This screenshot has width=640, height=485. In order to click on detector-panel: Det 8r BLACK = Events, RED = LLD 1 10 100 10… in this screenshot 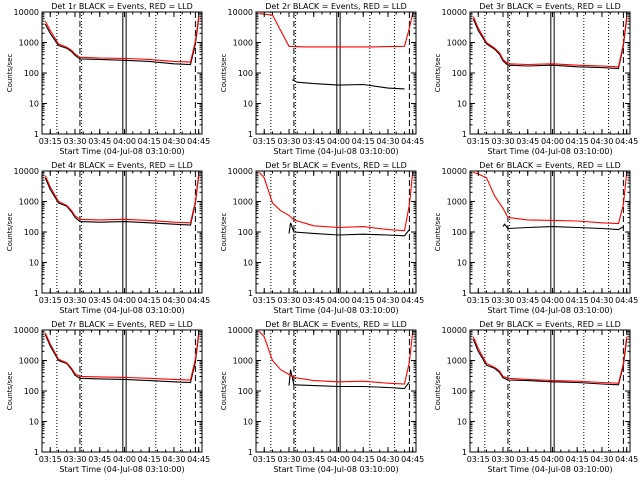, I will do `click(322, 397)`.